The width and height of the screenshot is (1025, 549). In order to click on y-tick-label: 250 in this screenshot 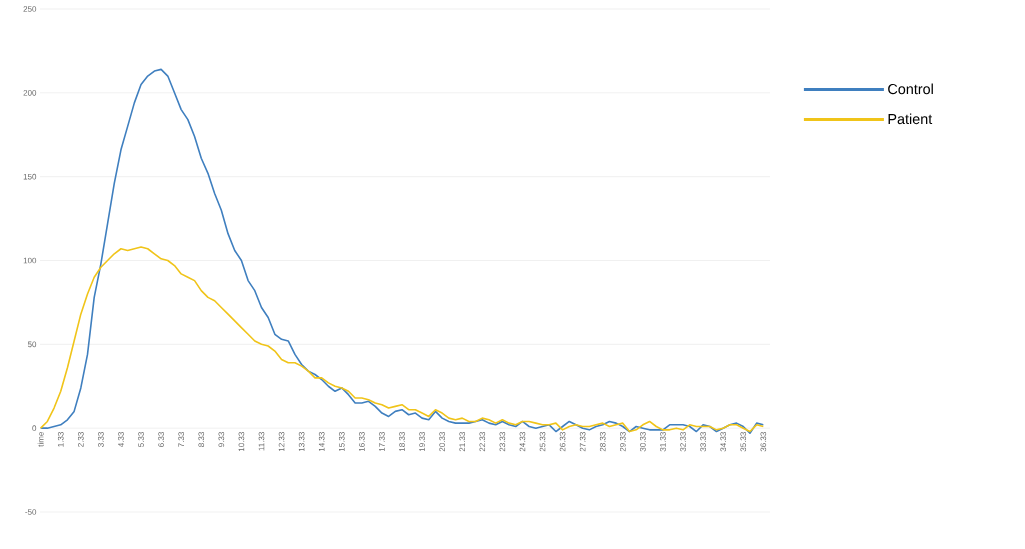, I will do `click(30, 9)`.